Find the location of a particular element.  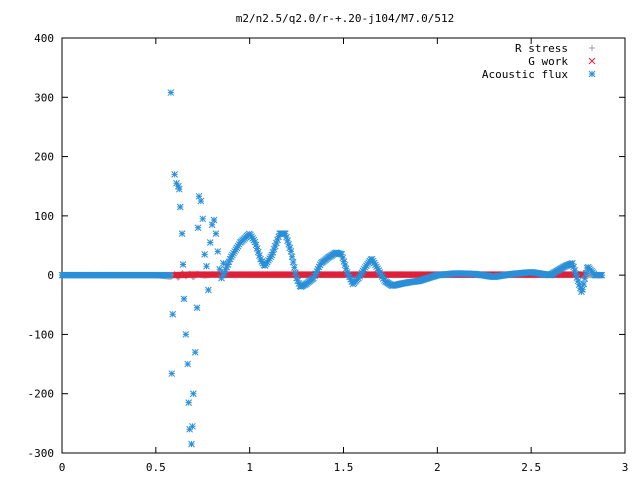

x-tick-label-4: 2 is located at coordinates (437, 467).